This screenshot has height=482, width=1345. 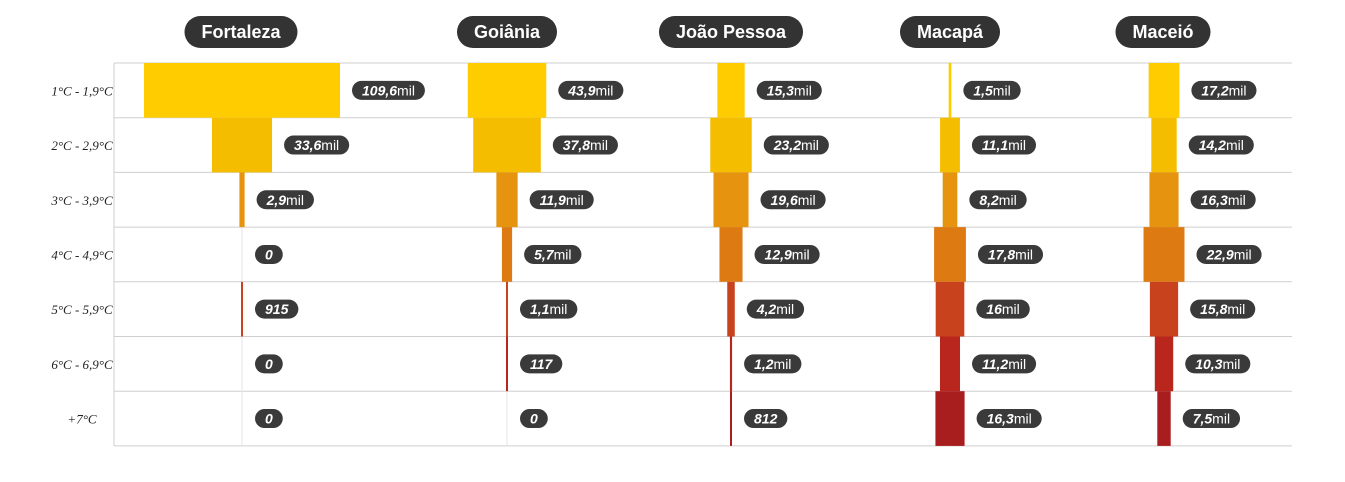 I want to click on value-label-text: 1,5mil, so click(x=991, y=90).